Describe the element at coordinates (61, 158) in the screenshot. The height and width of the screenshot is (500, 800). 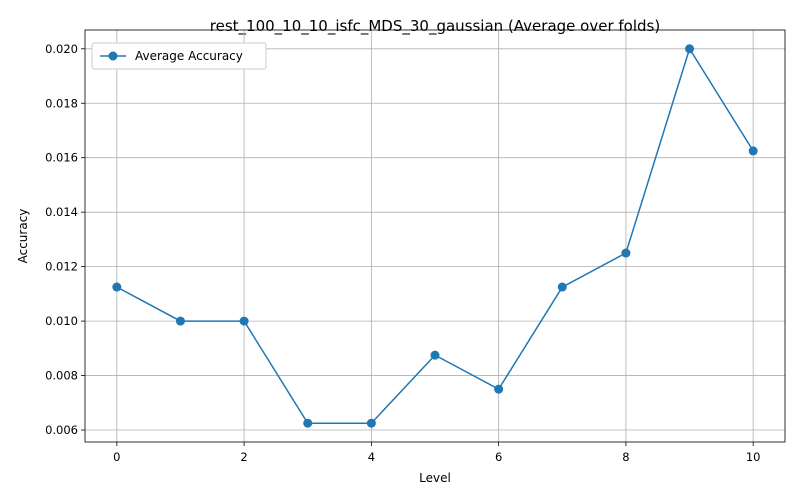
I see `y-tick-label: 0.016` at that location.